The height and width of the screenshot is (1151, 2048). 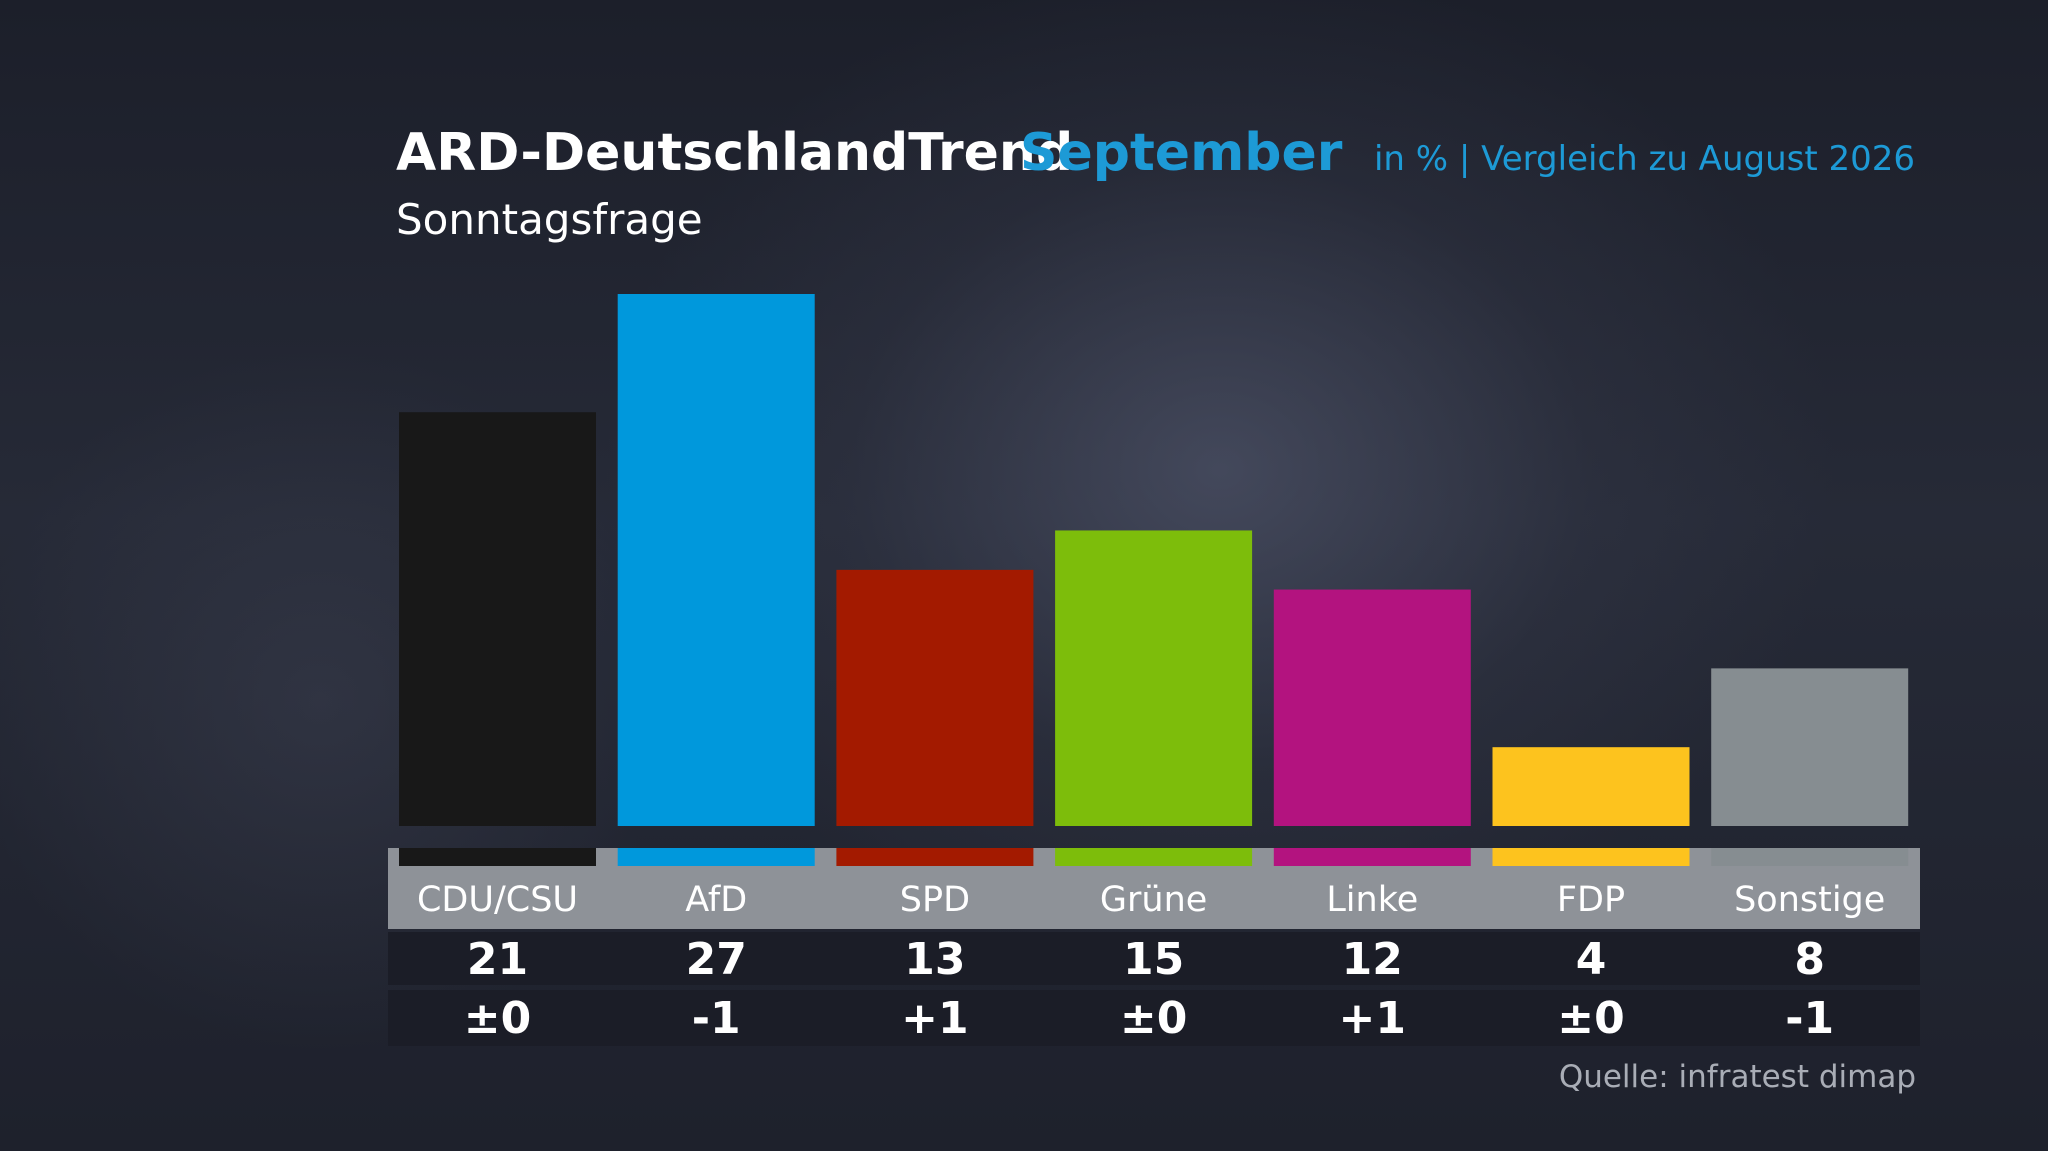 I want to click on category-label-4: Grüne, so click(x=1153, y=900).